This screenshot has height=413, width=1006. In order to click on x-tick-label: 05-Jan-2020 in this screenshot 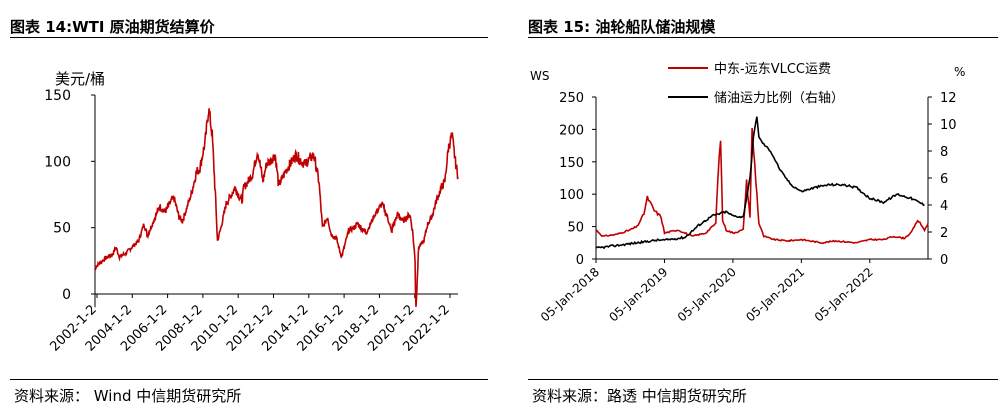, I will do `click(707, 295)`.